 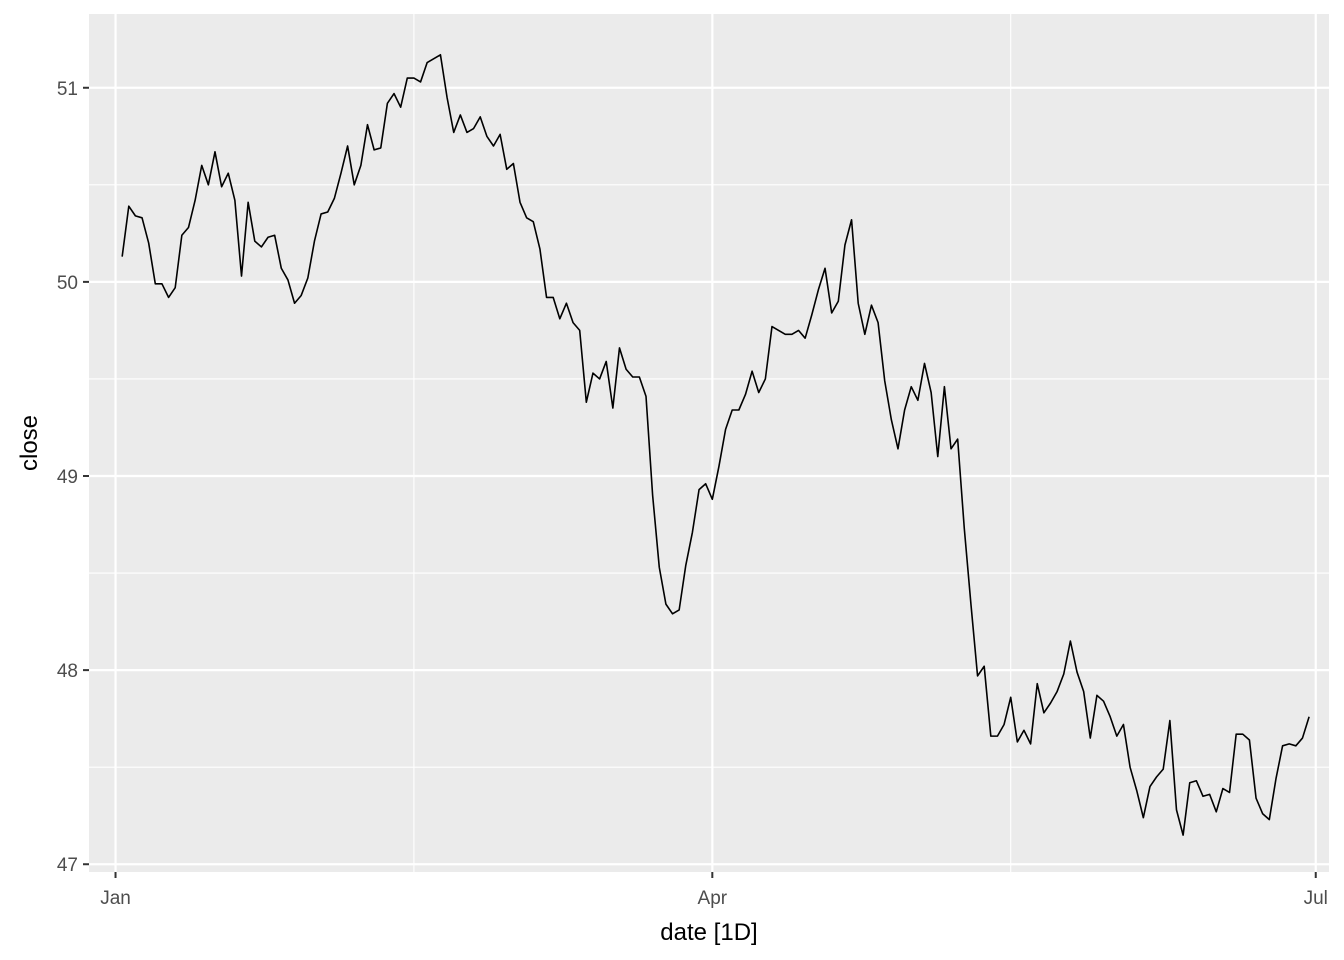 I want to click on y-tick-label: 47, so click(x=67, y=865).